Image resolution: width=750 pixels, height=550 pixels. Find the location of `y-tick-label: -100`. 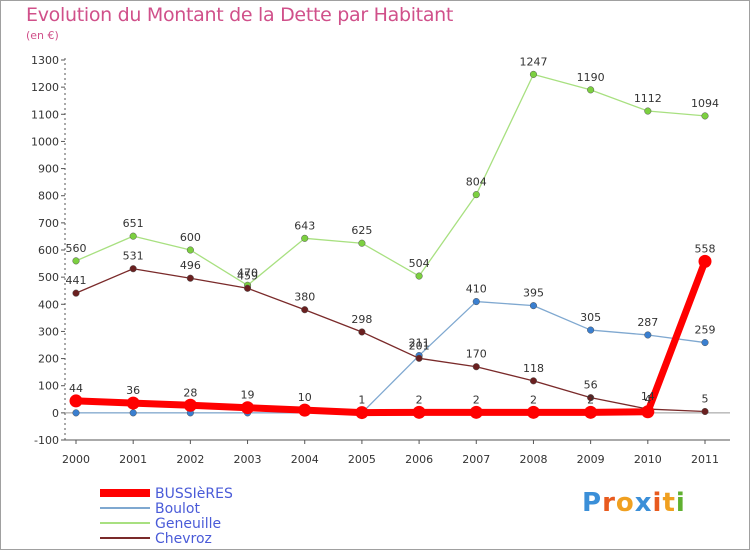

y-tick-label: -100 is located at coordinates (46, 440).